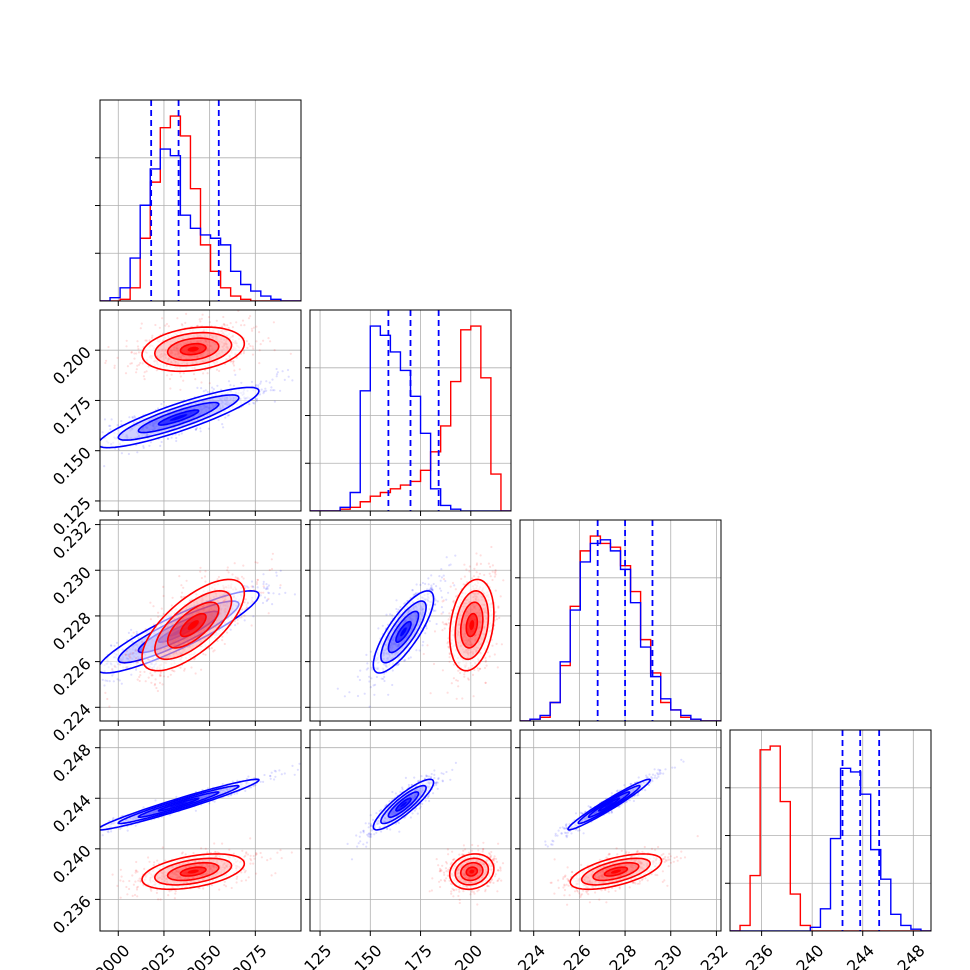 Image resolution: width=970 pixels, height=970 pixels. I want to click on contour-blue, so click(178, 417).